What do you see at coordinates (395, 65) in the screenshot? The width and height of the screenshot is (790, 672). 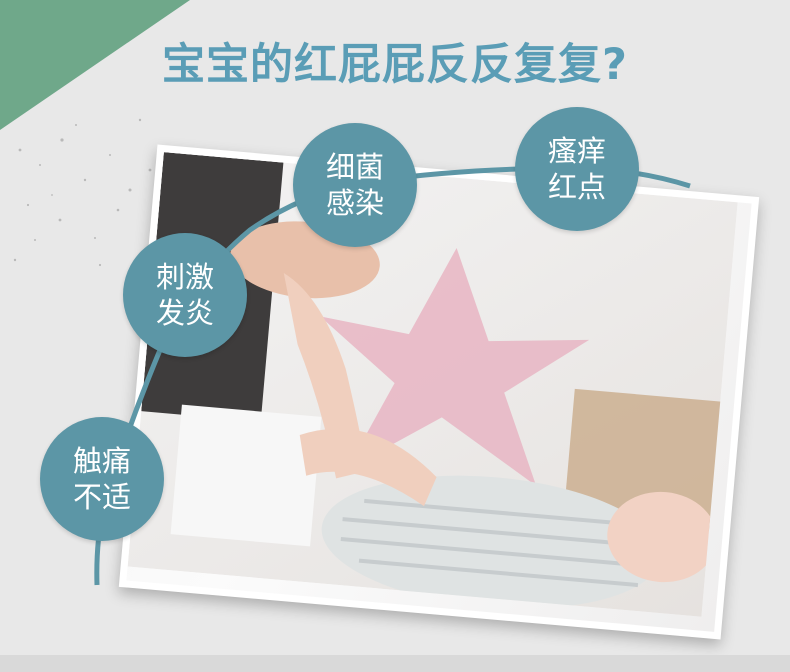 I see `page-title: 宝宝的红屁屁反反复复?` at bounding box center [395, 65].